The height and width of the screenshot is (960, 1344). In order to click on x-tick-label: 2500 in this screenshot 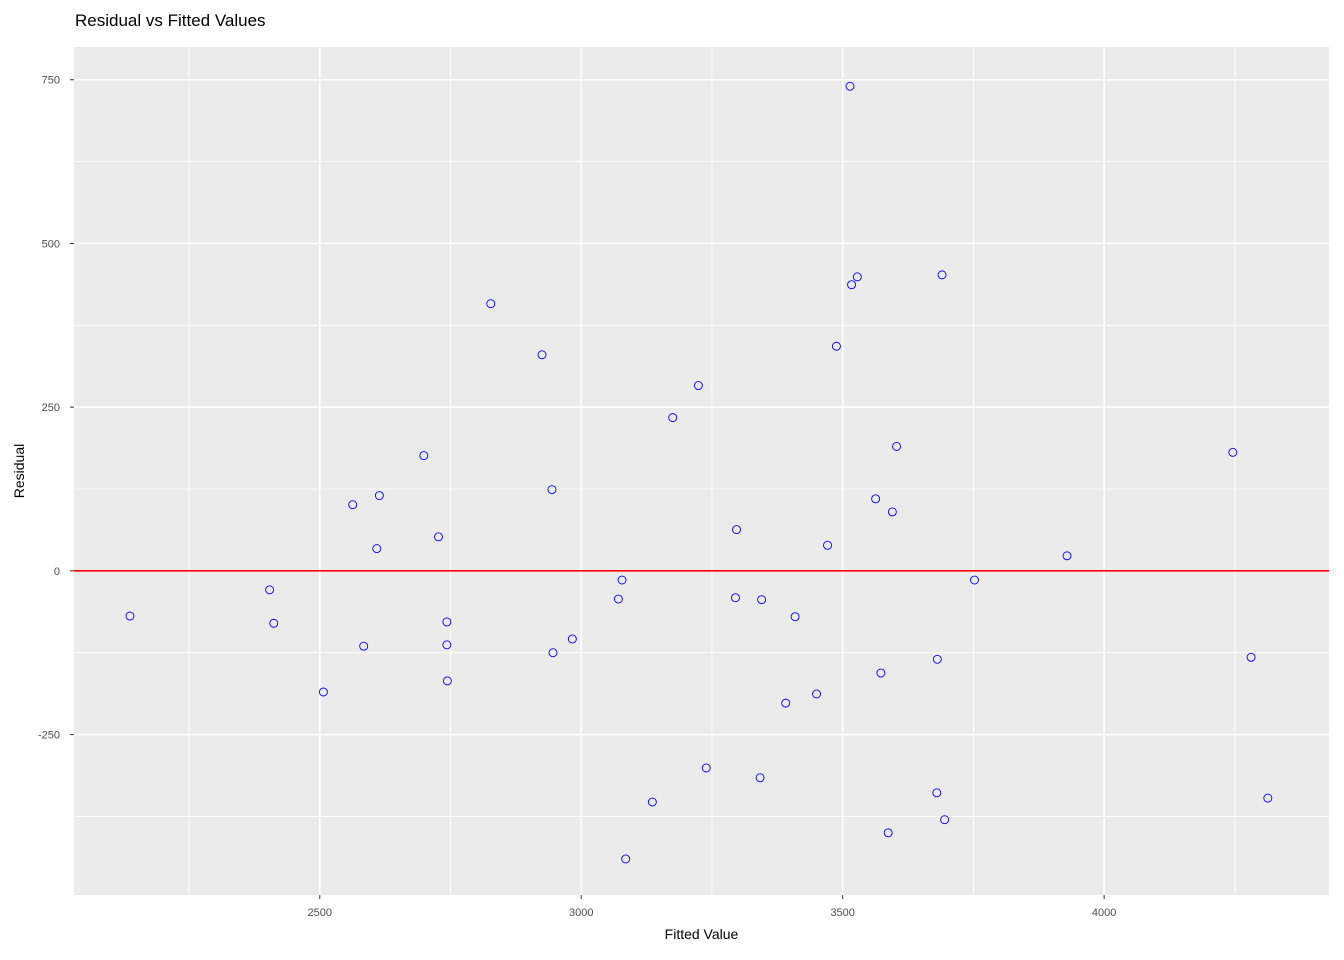, I will do `click(320, 913)`.